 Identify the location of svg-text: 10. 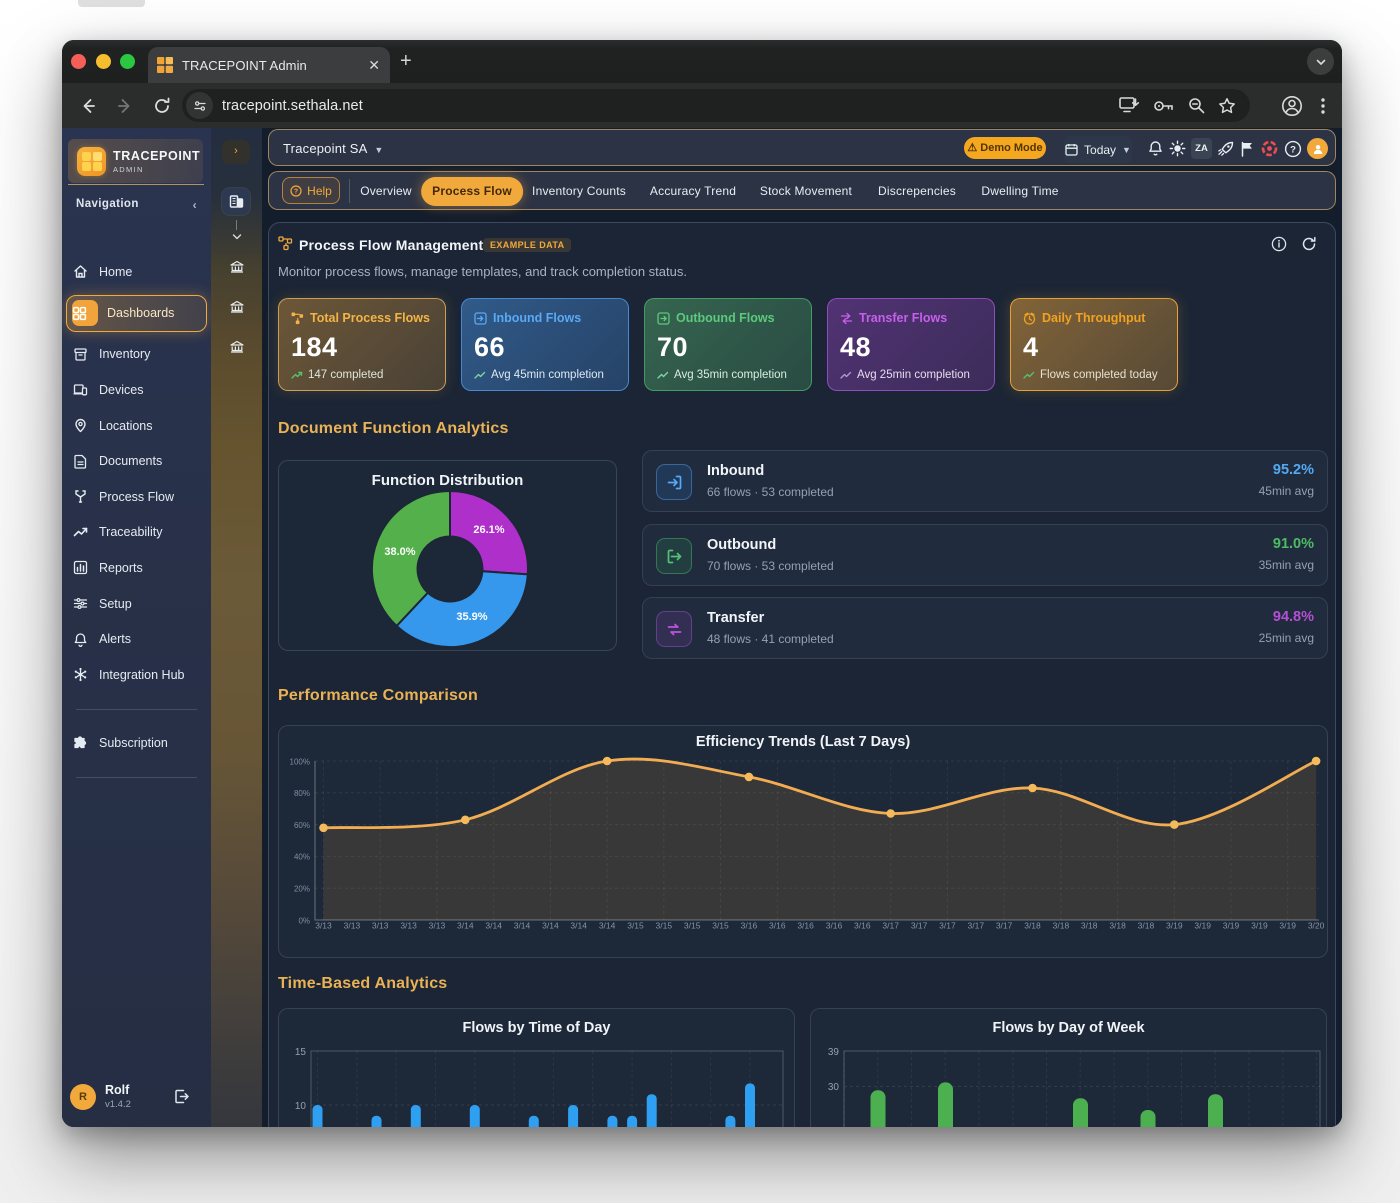
(301, 1106).